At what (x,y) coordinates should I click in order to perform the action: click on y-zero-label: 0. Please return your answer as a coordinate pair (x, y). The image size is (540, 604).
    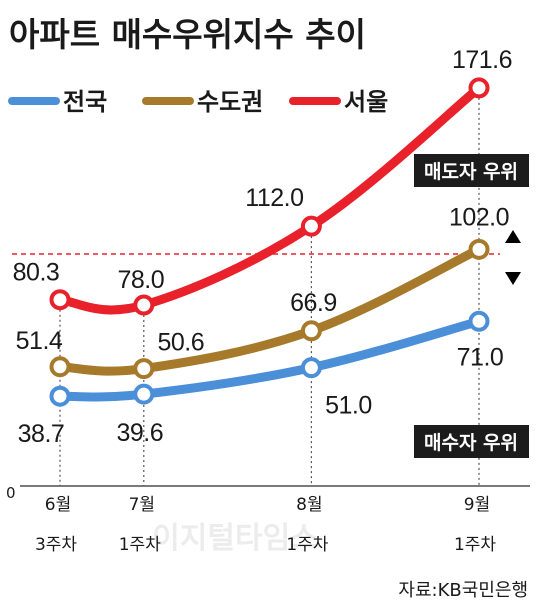
    Looking at the image, I should click on (11, 493).